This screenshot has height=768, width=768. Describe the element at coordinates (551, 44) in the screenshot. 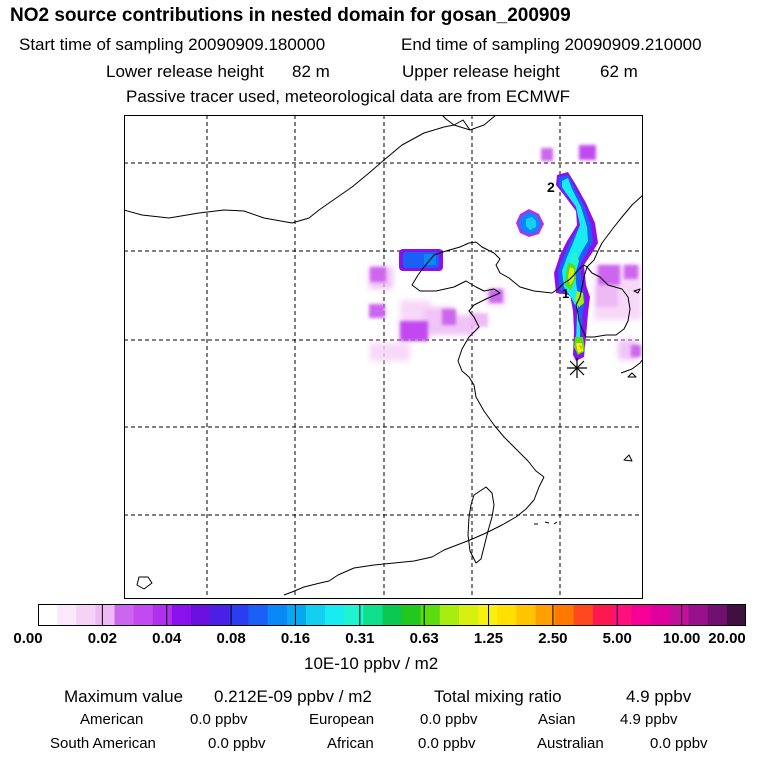

I see `end-time-label: End time of sampling 20090909.210000` at that location.